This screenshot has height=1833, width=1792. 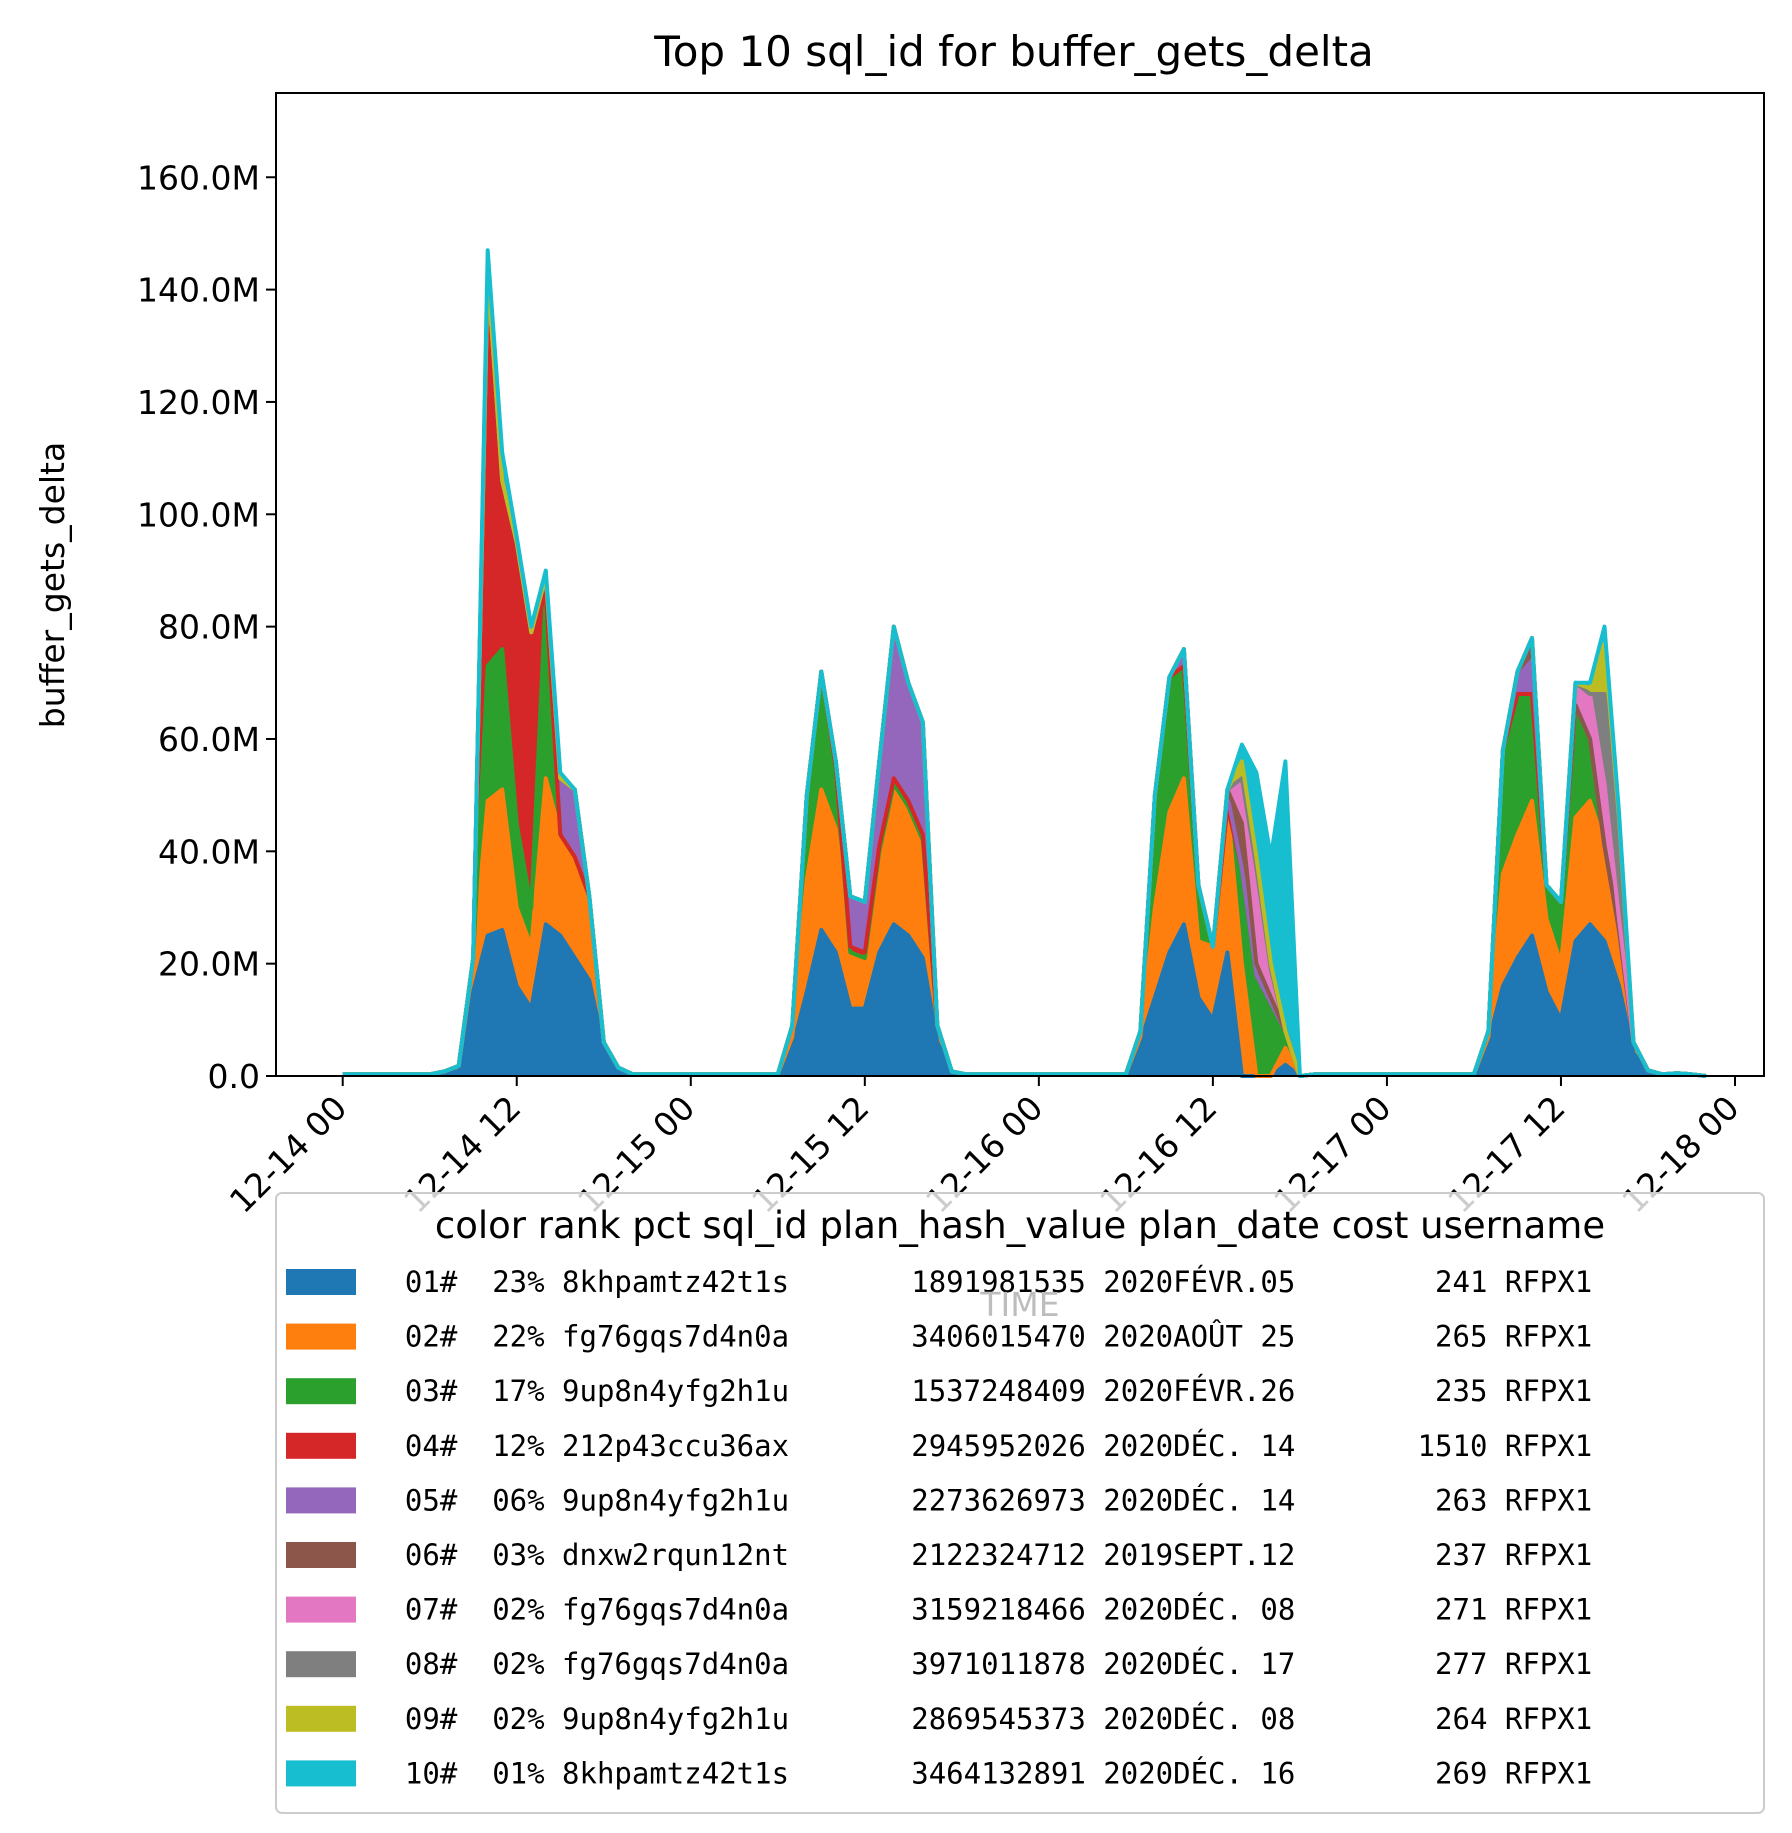 I want to click on y-tick-label: 40.0M, so click(x=209, y=851).